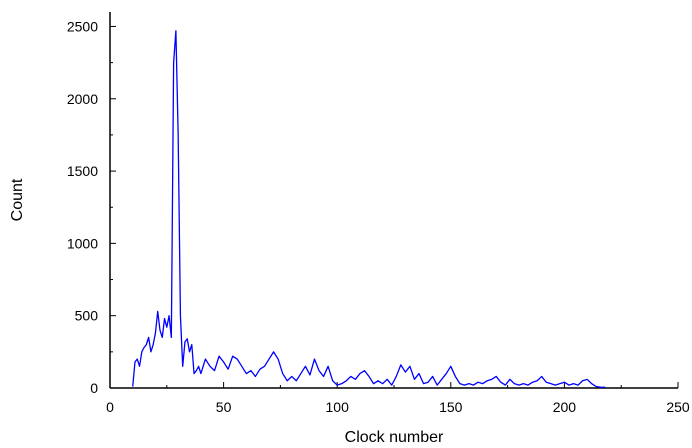 The width and height of the screenshot is (692, 448). What do you see at coordinates (94, 388) in the screenshot?
I see `y-tick-label: 0` at bounding box center [94, 388].